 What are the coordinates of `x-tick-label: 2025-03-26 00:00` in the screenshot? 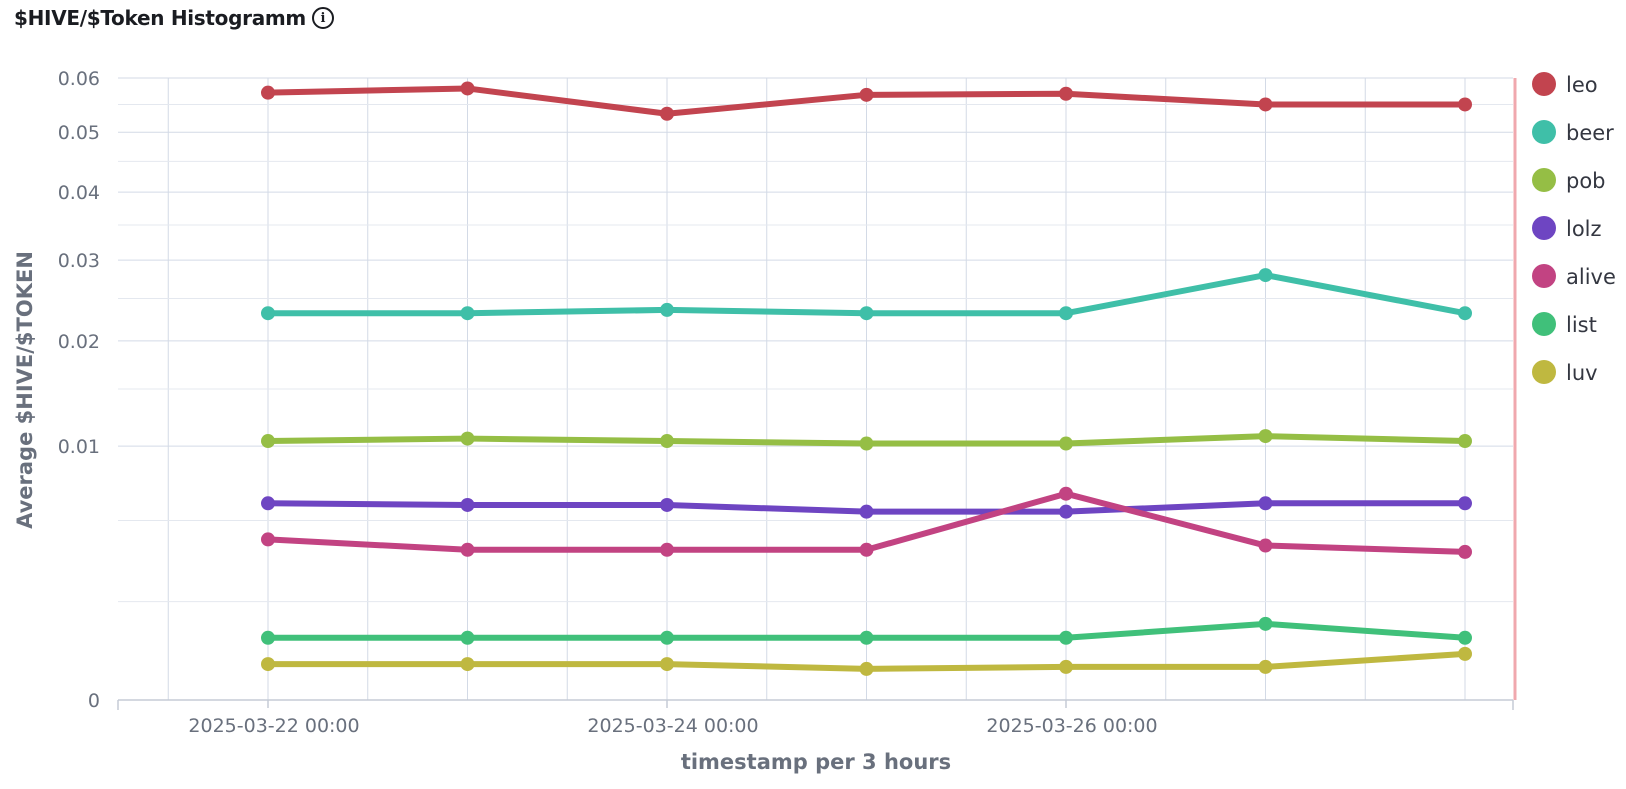 It's located at (1071, 726).